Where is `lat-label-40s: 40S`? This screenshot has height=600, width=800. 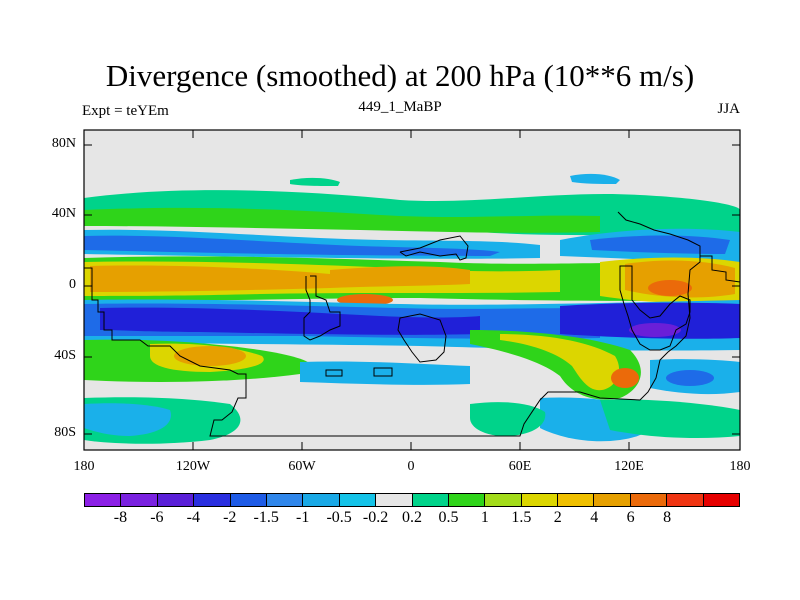
lat-label-40s: 40S is located at coordinates (65, 355).